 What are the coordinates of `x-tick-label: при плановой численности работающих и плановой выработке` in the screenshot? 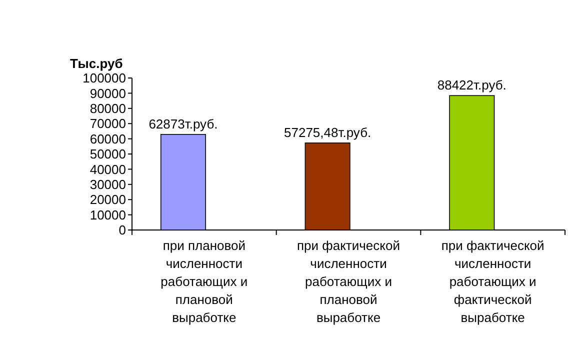 It's located at (204, 281).